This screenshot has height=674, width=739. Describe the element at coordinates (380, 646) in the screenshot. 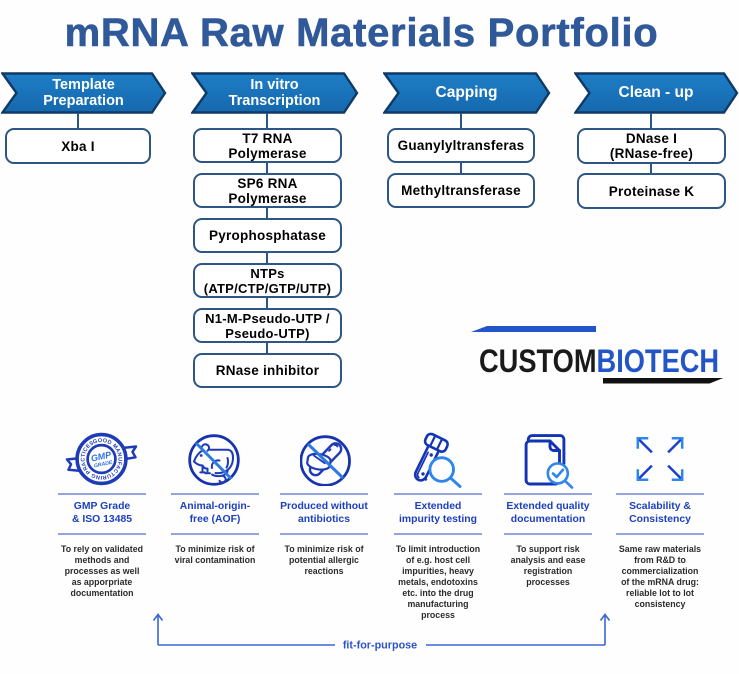

I see `svg-text: fit-for-purpose` at that location.